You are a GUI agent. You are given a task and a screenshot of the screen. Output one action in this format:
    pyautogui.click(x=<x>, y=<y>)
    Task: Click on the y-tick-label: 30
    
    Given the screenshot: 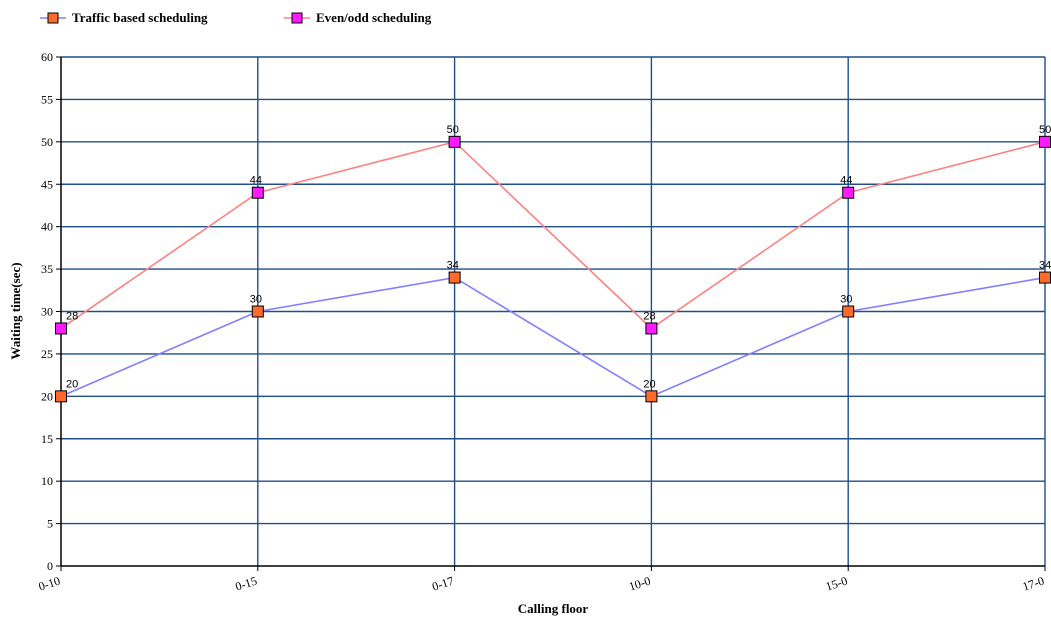 What is the action you would take?
    pyautogui.click(x=47, y=312)
    